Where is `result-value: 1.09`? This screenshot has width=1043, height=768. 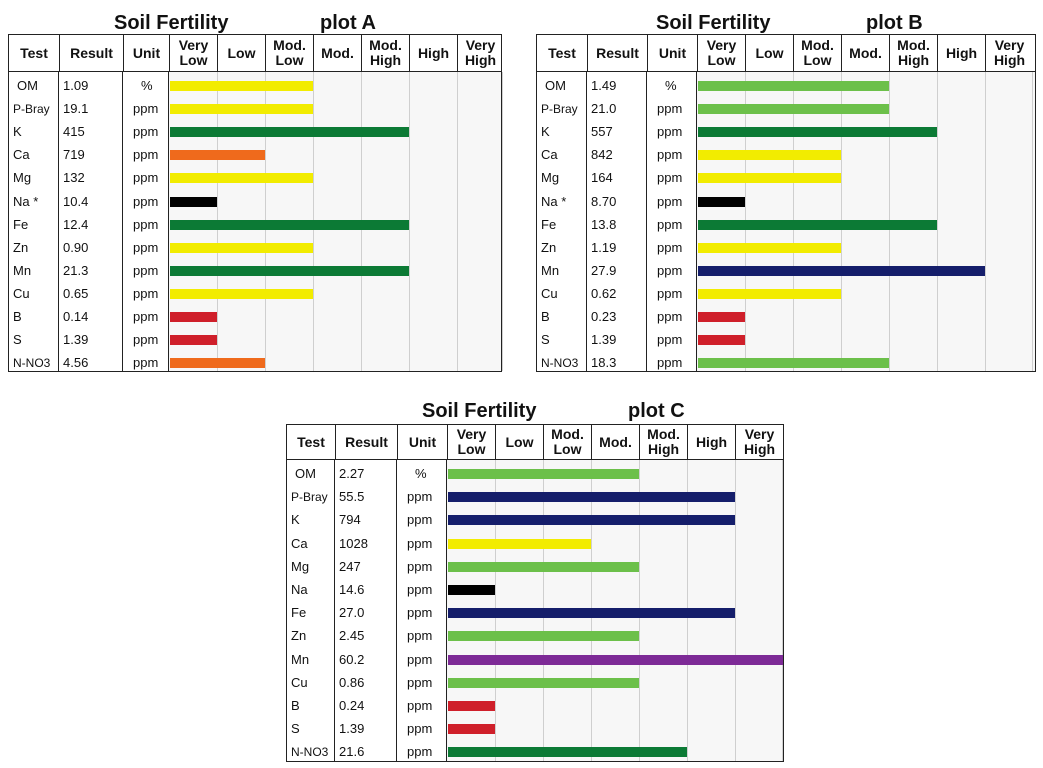
result-value: 1.09 is located at coordinates (76, 85).